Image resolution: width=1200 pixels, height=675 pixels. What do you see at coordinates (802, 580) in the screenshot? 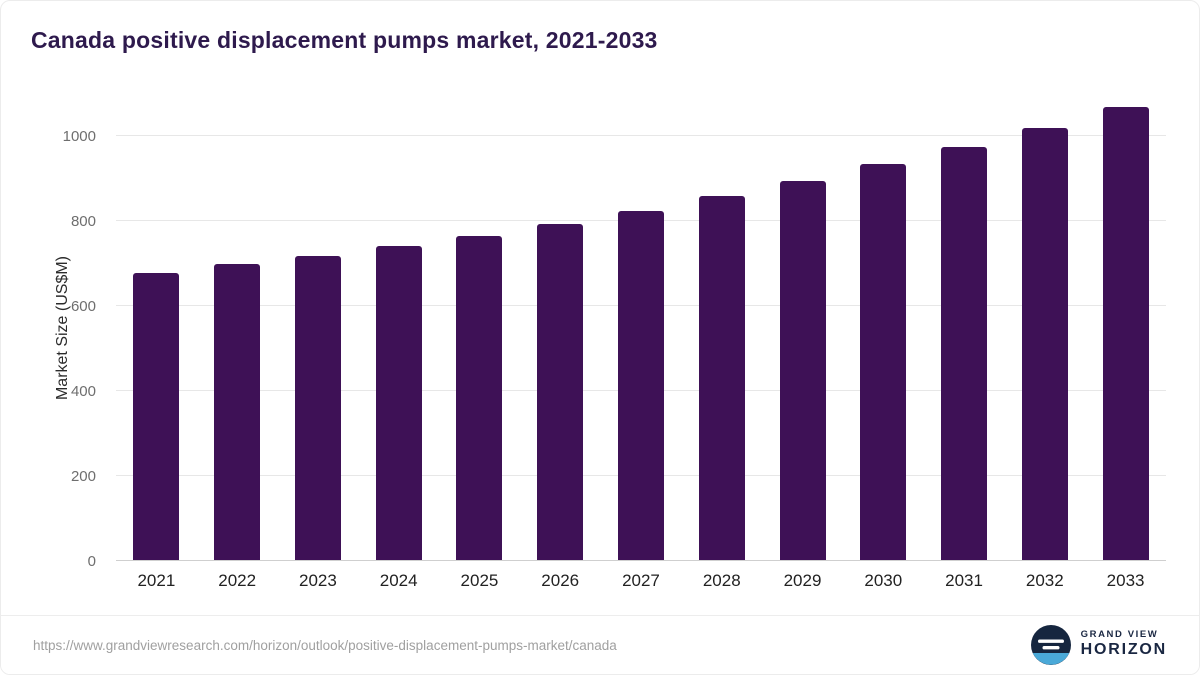
I see `x-tick-label: 2029` at bounding box center [802, 580].